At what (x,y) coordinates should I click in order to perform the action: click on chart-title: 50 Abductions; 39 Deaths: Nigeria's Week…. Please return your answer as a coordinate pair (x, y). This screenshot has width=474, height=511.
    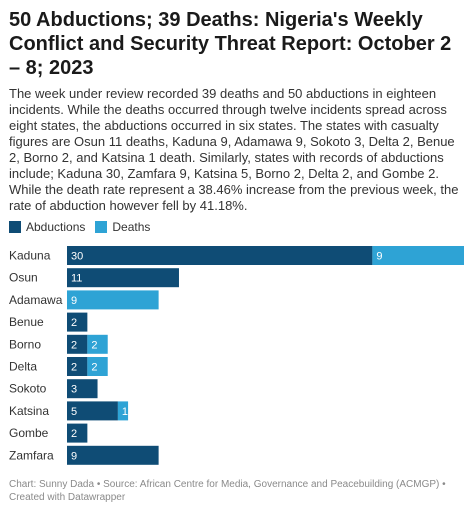
    Looking at the image, I should click on (230, 44).